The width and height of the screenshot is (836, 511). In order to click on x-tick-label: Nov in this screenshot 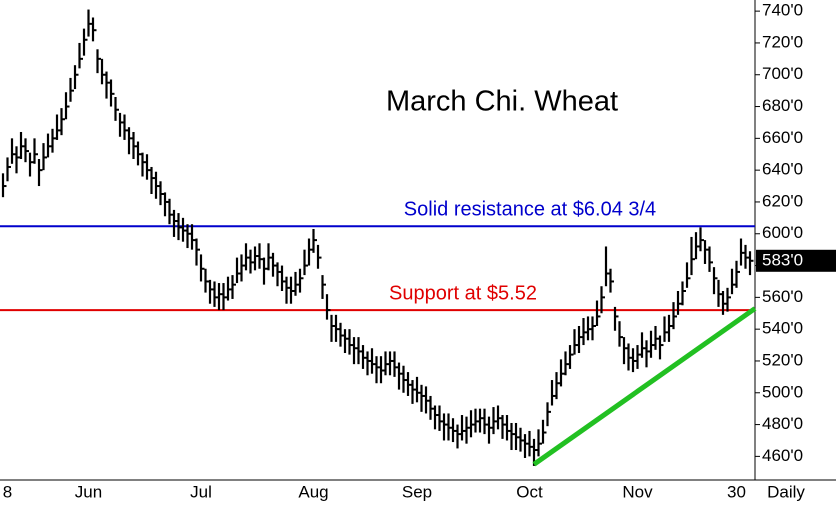, I will do `click(637, 491)`.